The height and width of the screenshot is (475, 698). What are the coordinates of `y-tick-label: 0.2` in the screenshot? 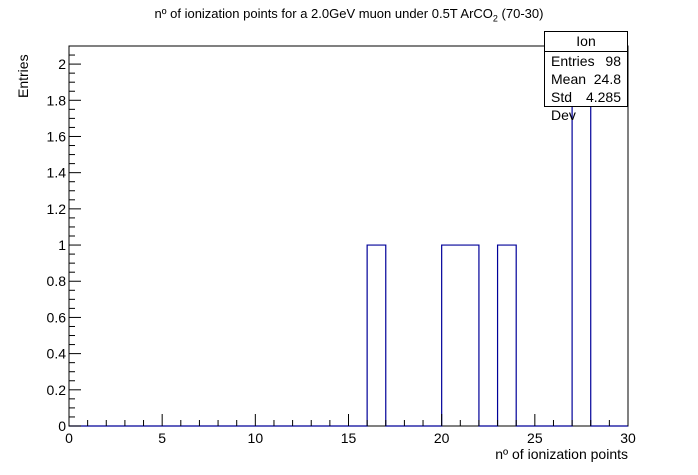 It's located at (57, 390).